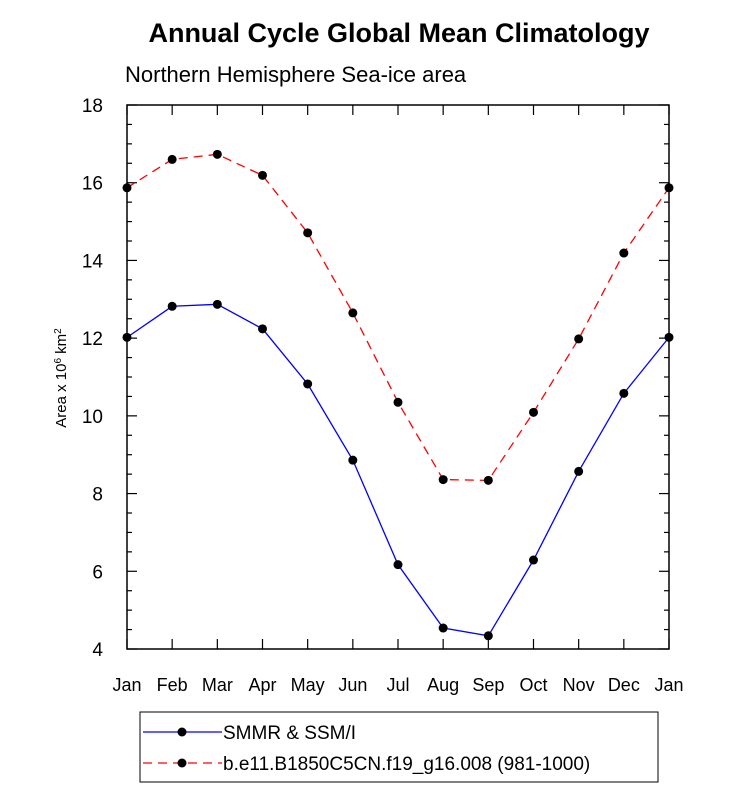 The width and height of the screenshot is (733, 806). Describe the element at coordinates (92, 106) in the screenshot. I see `y-tick-label: 18` at that location.